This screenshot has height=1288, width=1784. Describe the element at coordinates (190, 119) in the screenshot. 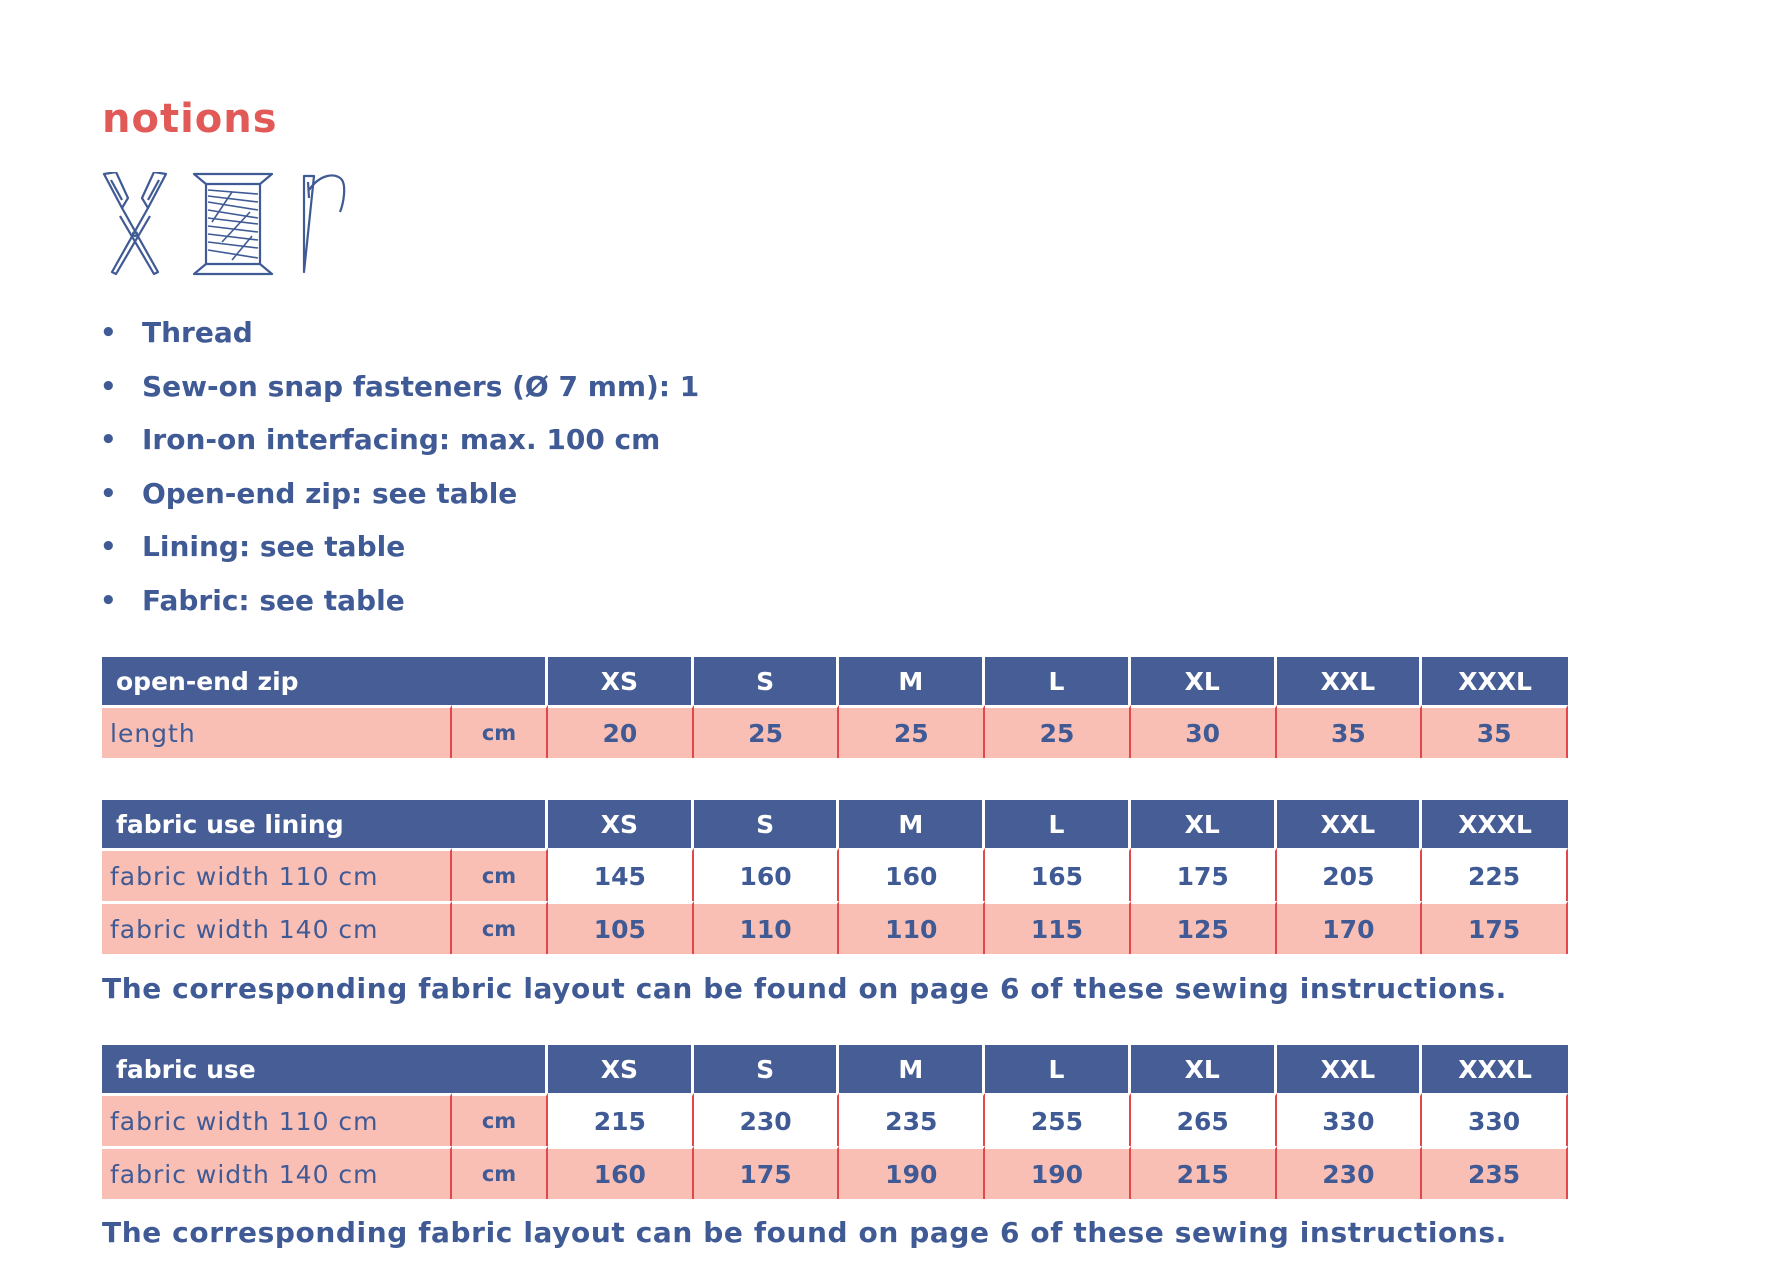

I see `section-title: notions` at that location.